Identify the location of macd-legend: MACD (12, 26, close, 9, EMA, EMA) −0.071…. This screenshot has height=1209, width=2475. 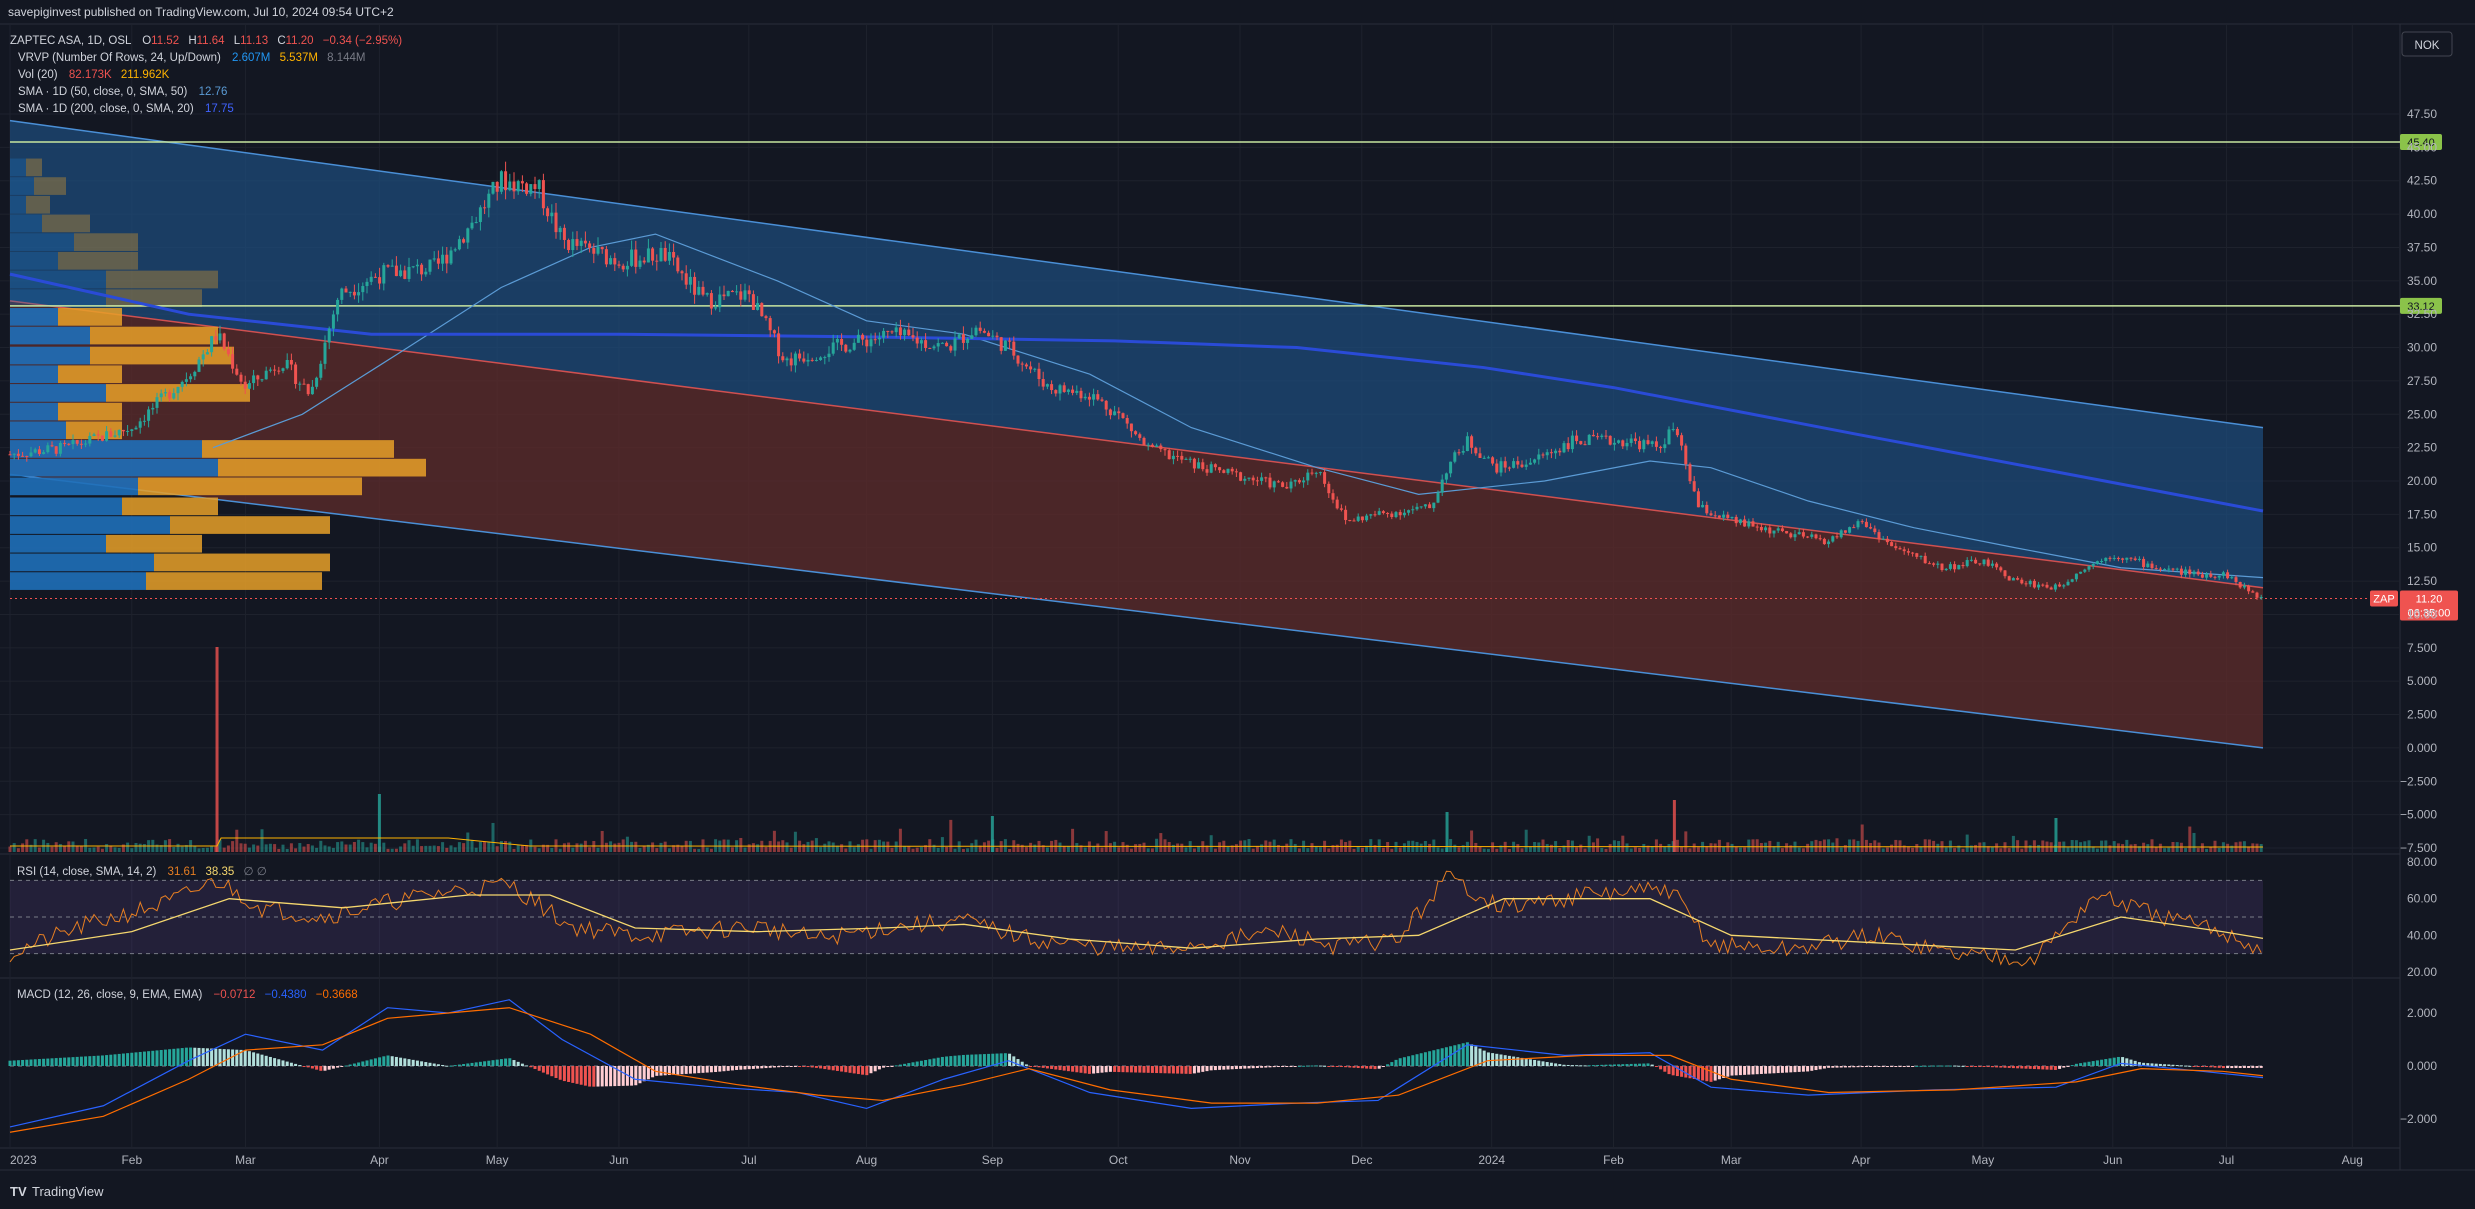
(187, 995).